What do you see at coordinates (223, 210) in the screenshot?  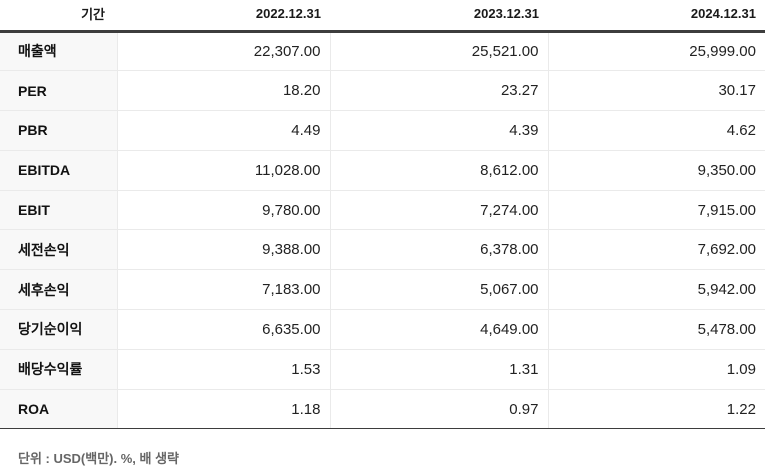 I see `cell-value: 9,780.00` at bounding box center [223, 210].